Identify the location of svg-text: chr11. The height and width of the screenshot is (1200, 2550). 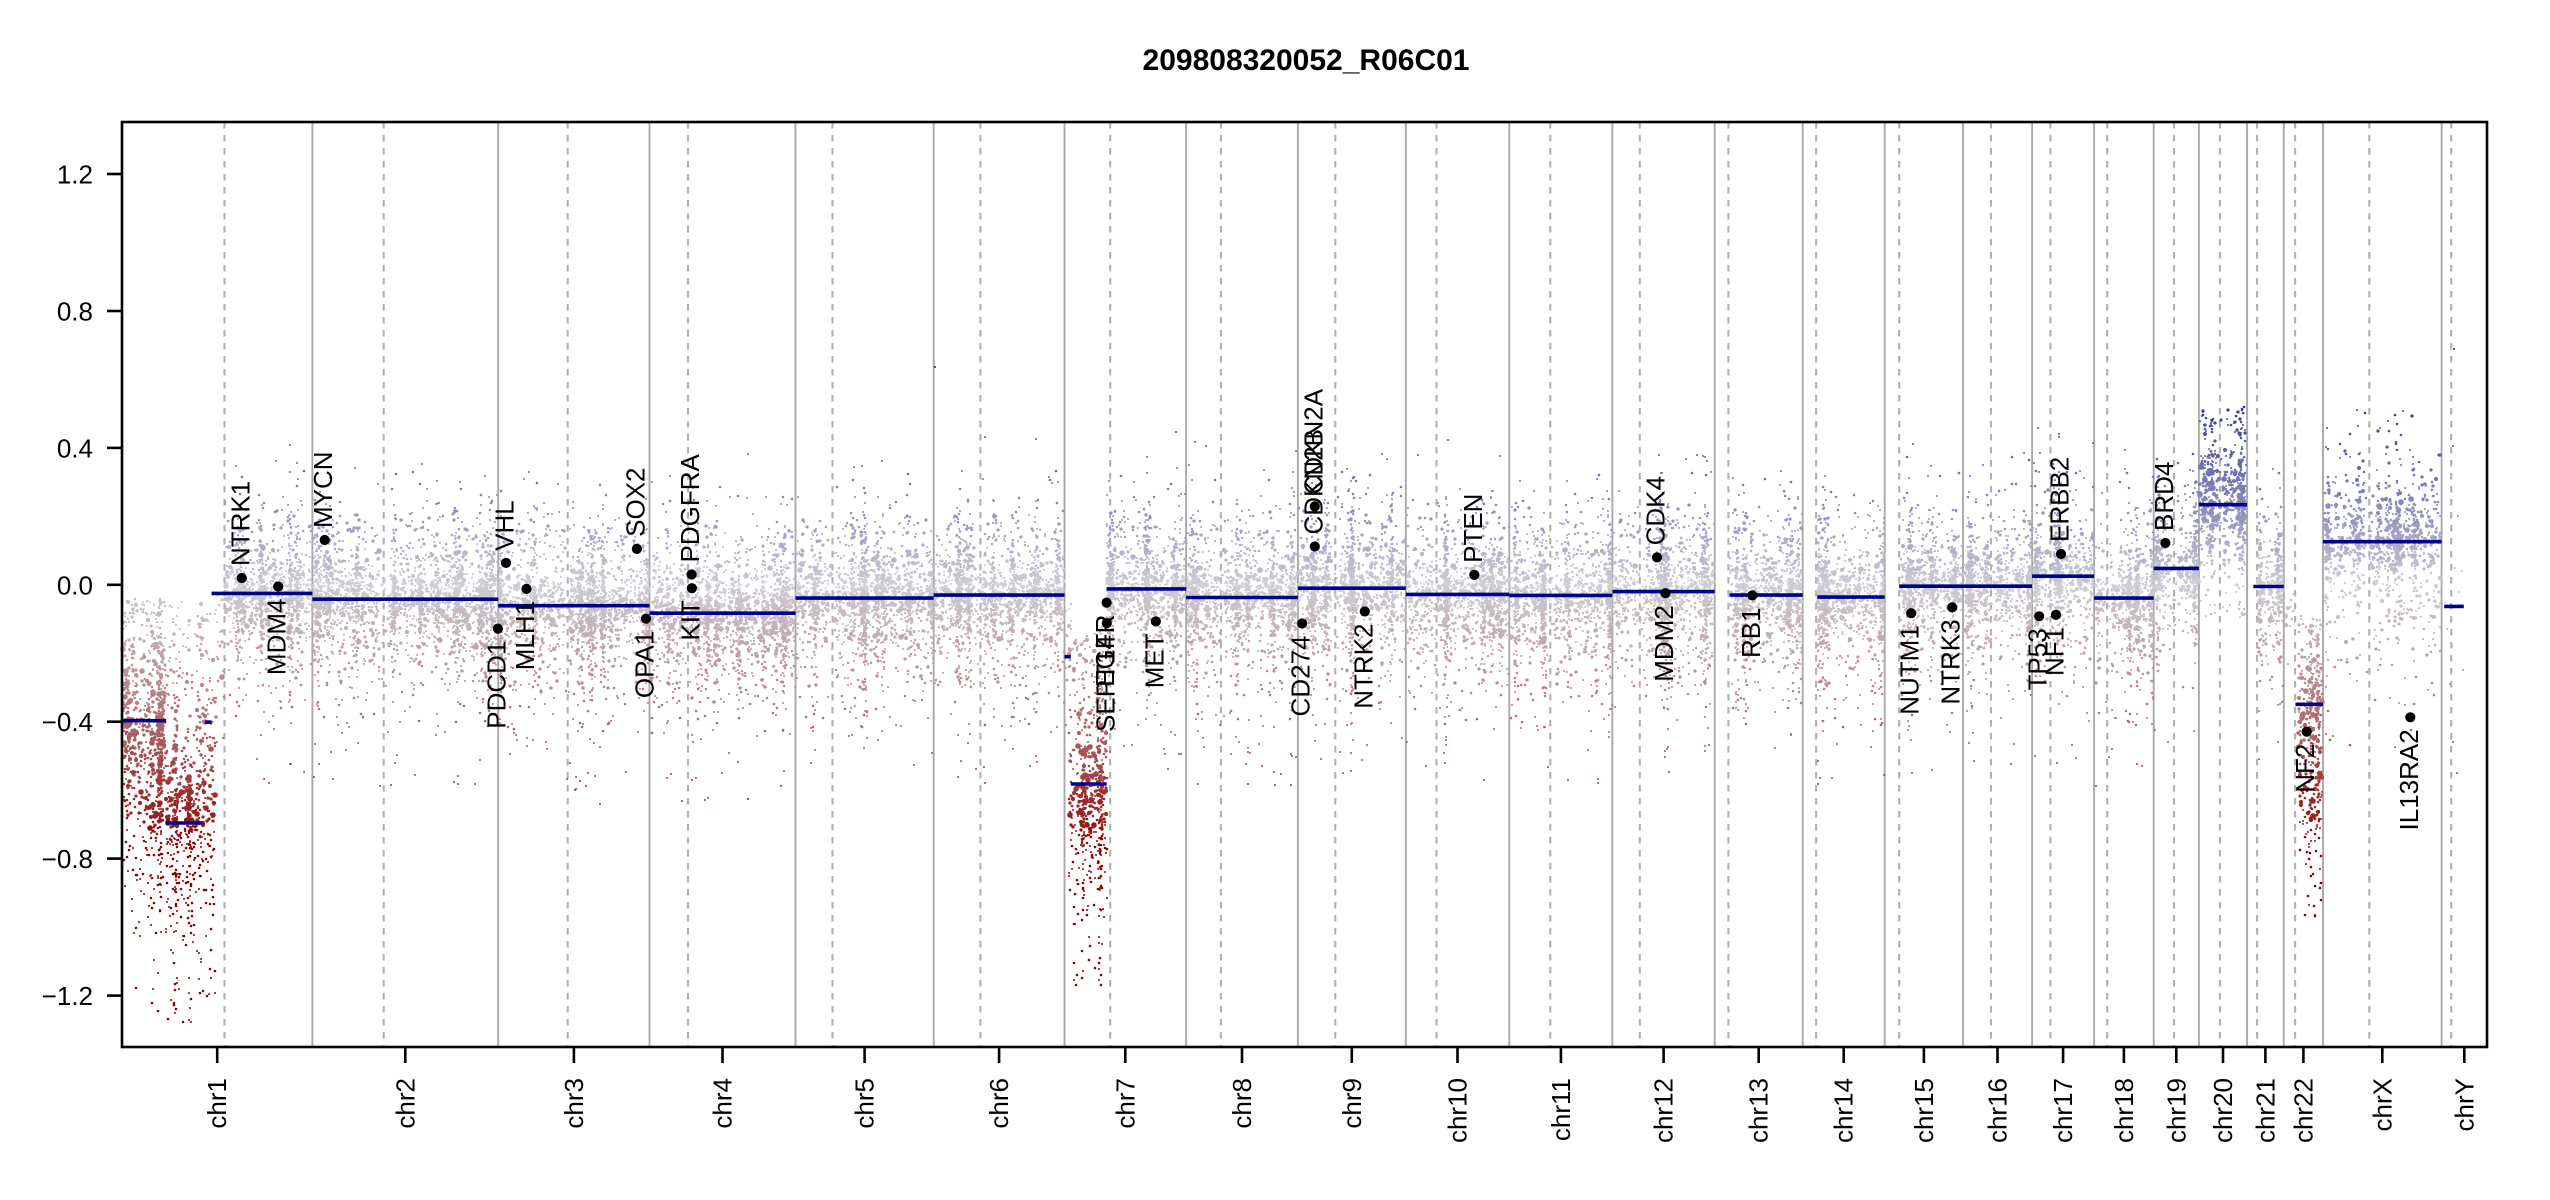
(1561, 1109).